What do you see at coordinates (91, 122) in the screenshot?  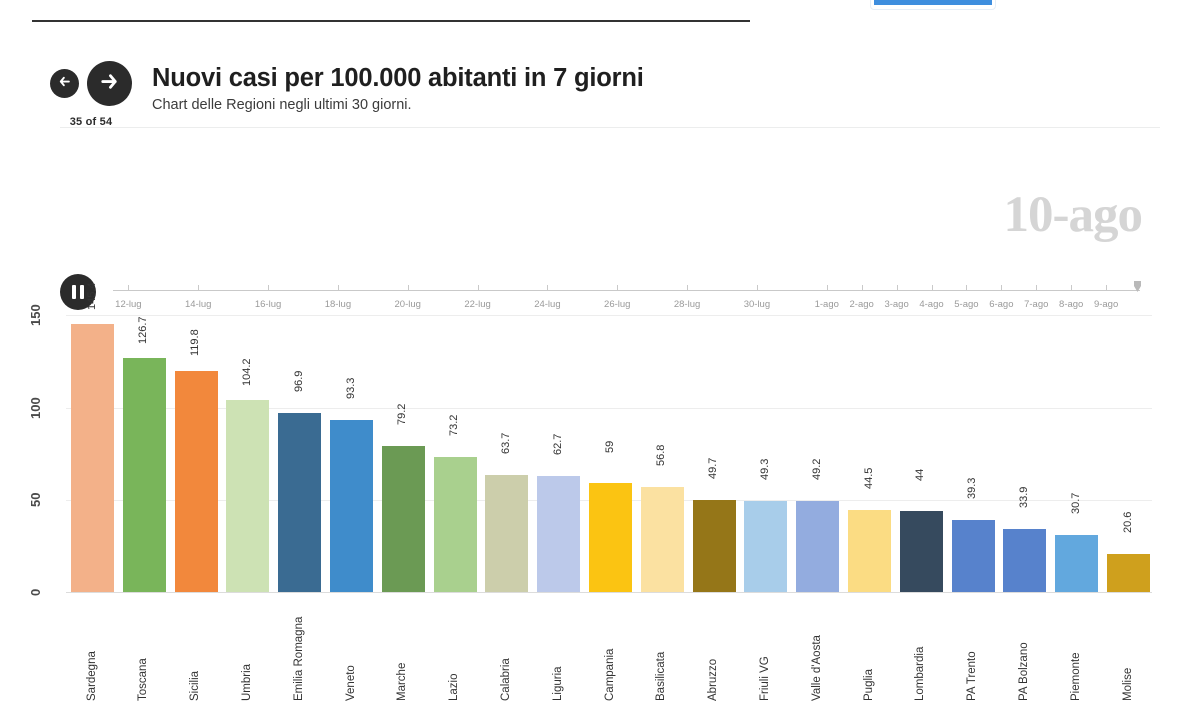 I see `slide-counter: 35 of 54` at bounding box center [91, 122].